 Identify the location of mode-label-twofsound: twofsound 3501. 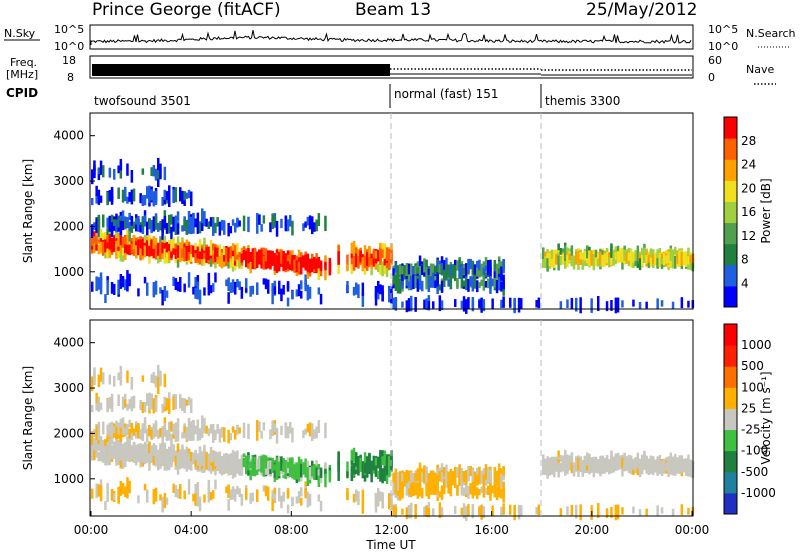
(142, 101).